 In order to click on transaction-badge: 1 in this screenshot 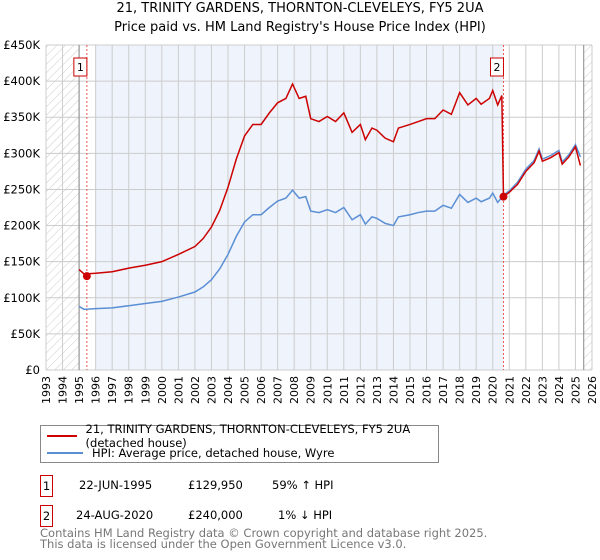, I will do `click(46, 486)`.